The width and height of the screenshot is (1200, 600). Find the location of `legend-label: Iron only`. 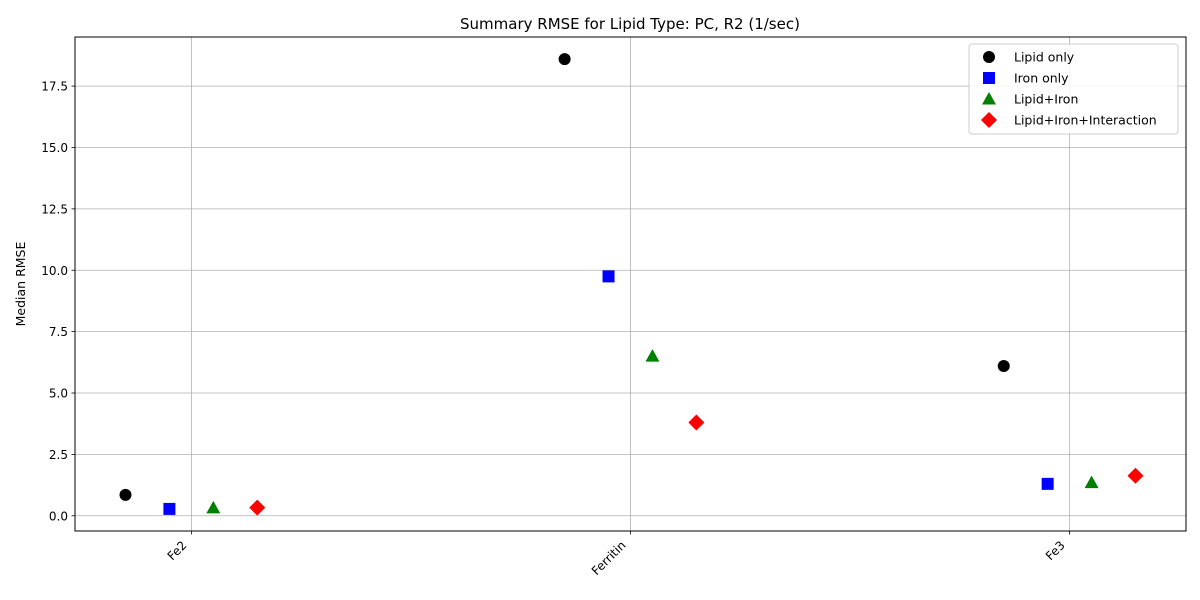

legend-label: Iron only is located at coordinates (1041, 78).